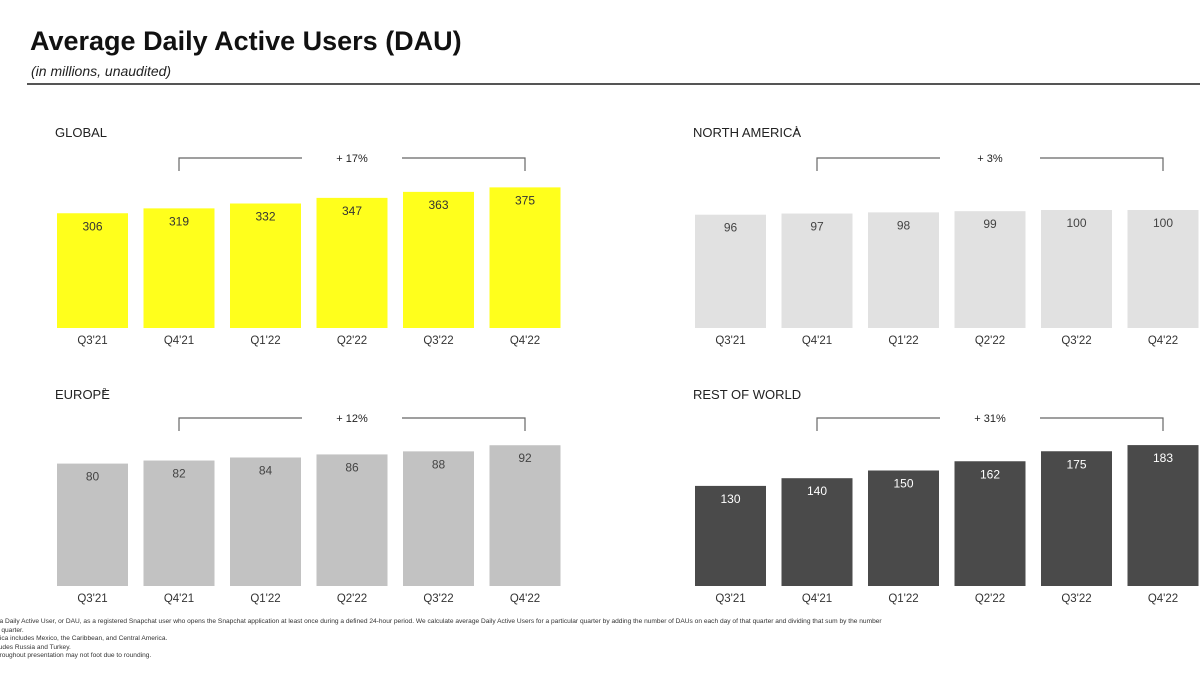  Describe the element at coordinates (35, 647) in the screenshot. I see `footnote: cludes Russia and Turkey.` at that location.